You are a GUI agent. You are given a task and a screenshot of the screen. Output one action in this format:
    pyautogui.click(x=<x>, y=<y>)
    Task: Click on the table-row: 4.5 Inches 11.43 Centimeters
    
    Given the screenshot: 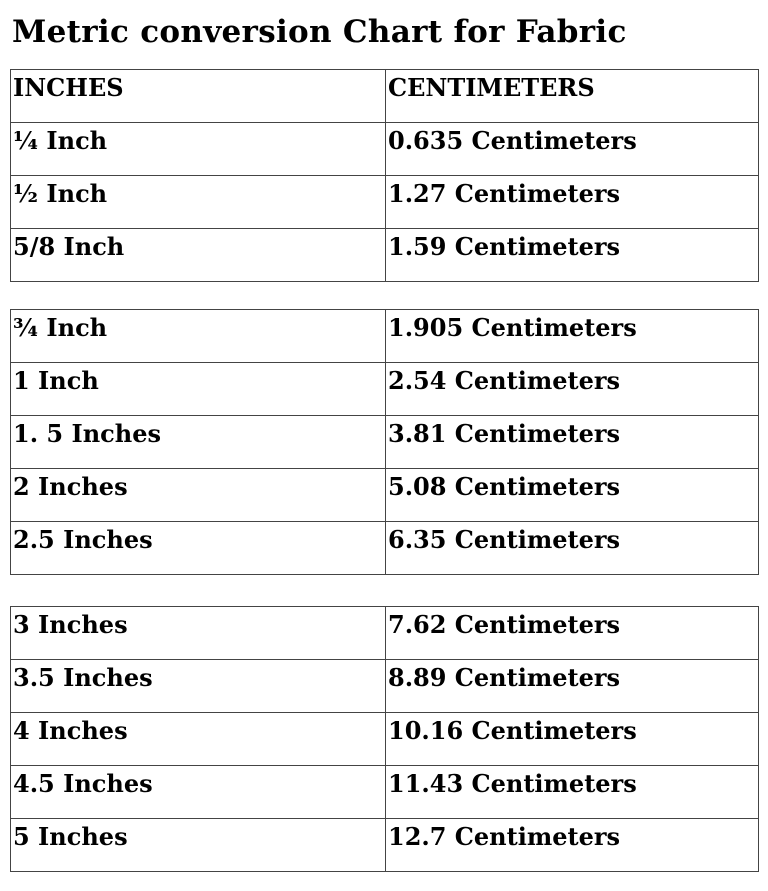 What is the action you would take?
    pyautogui.click(x=384, y=792)
    